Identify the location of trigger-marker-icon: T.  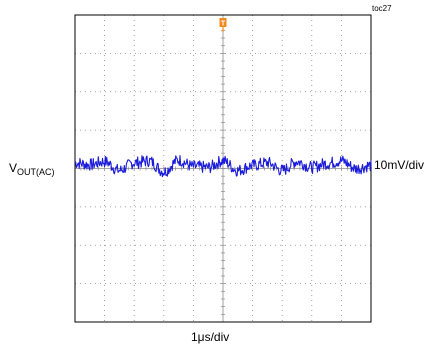
(223, 25).